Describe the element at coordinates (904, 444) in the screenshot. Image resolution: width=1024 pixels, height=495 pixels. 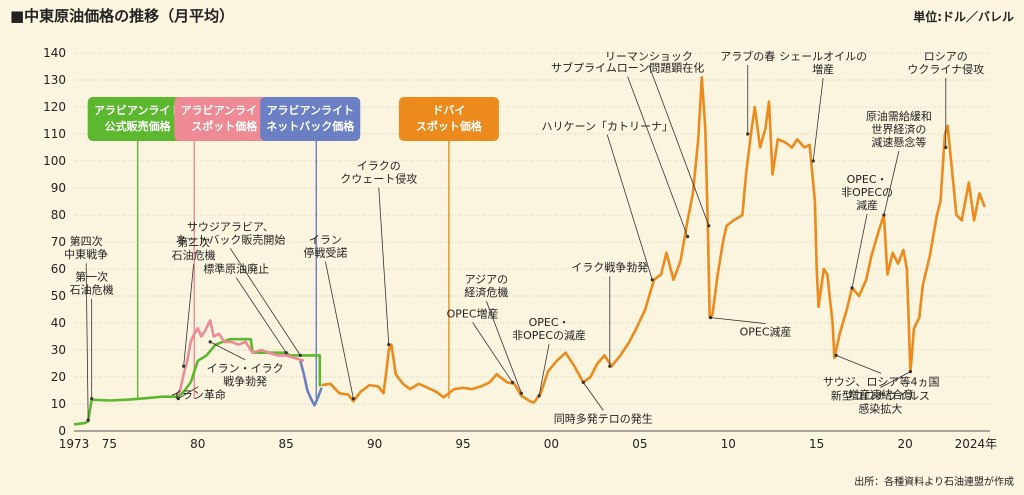
I see `x-tick-label: 20` at that location.